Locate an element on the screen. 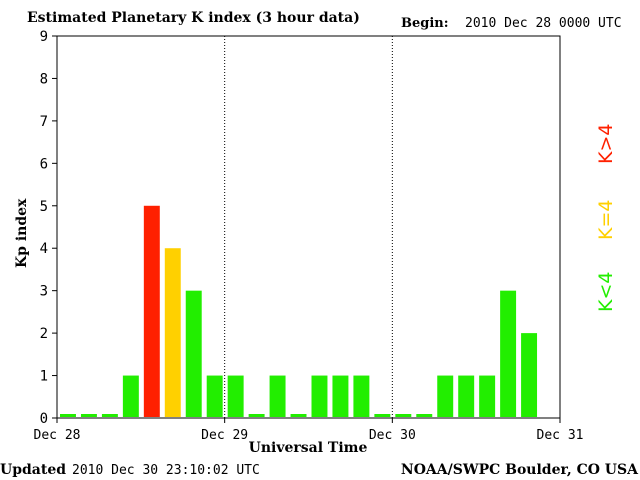  legend-low: K<4 is located at coordinates (606, 292).